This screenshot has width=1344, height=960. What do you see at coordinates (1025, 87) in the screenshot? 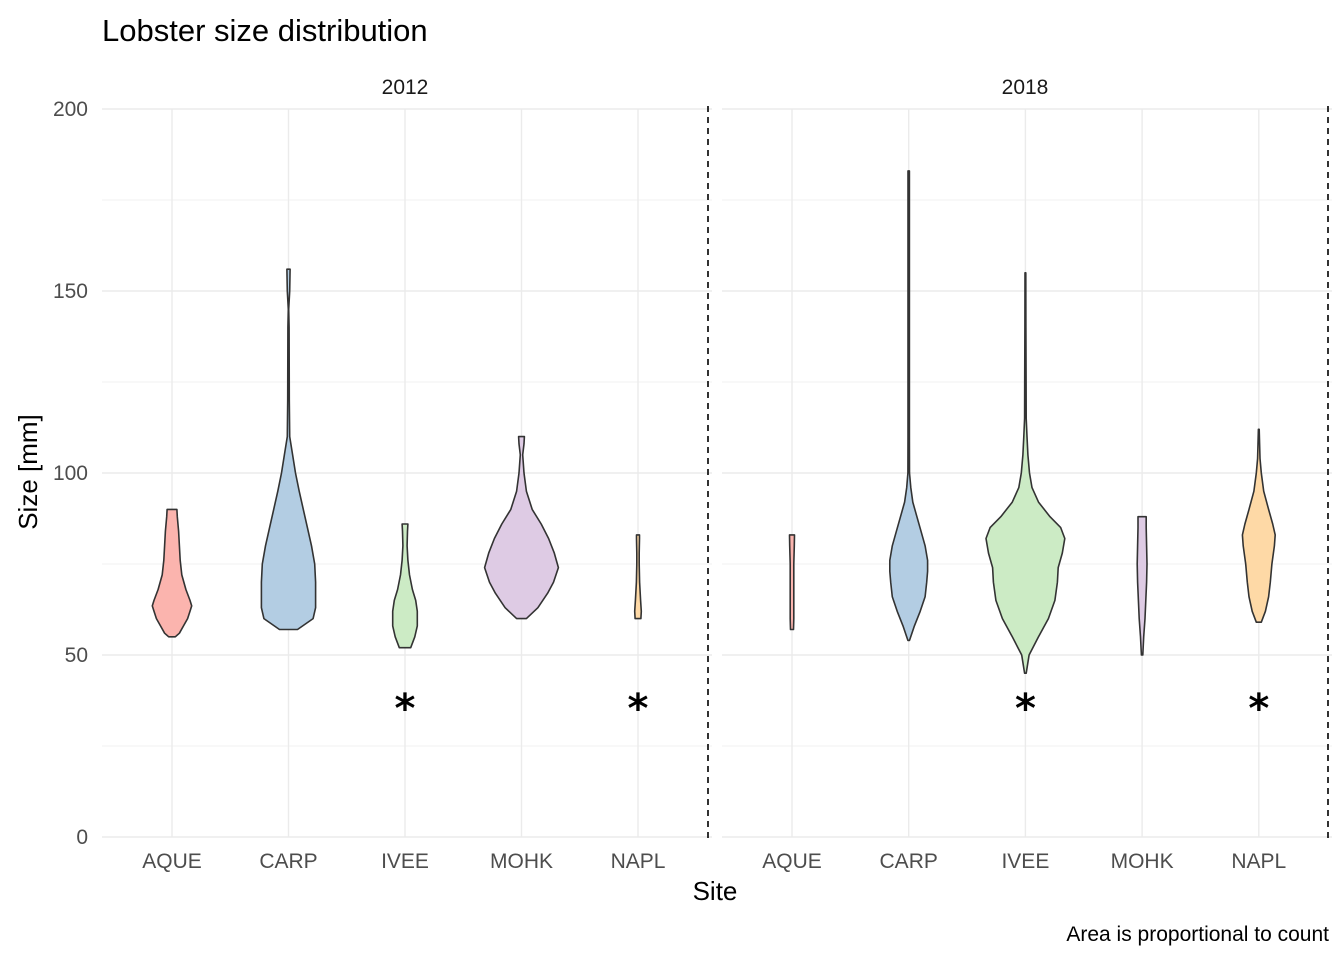
I see `facet-label: 2018` at bounding box center [1025, 87].